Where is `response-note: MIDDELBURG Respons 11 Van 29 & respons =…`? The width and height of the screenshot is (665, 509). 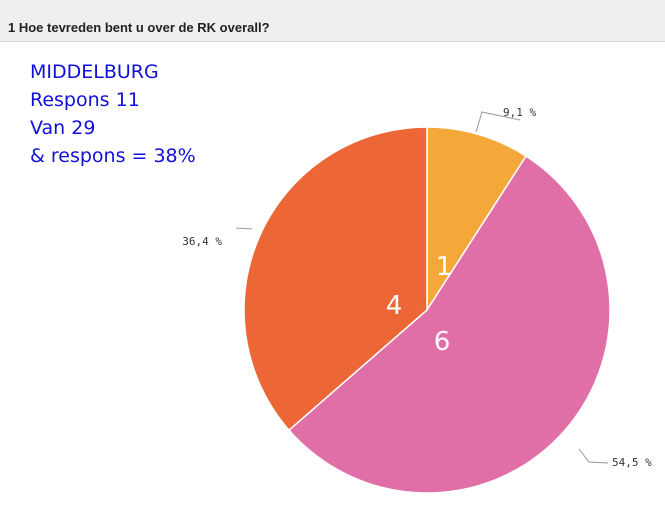 response-note: MIDDELBURG Respons 11 Van 29 & respons =… is located at coordinates (113, 114).